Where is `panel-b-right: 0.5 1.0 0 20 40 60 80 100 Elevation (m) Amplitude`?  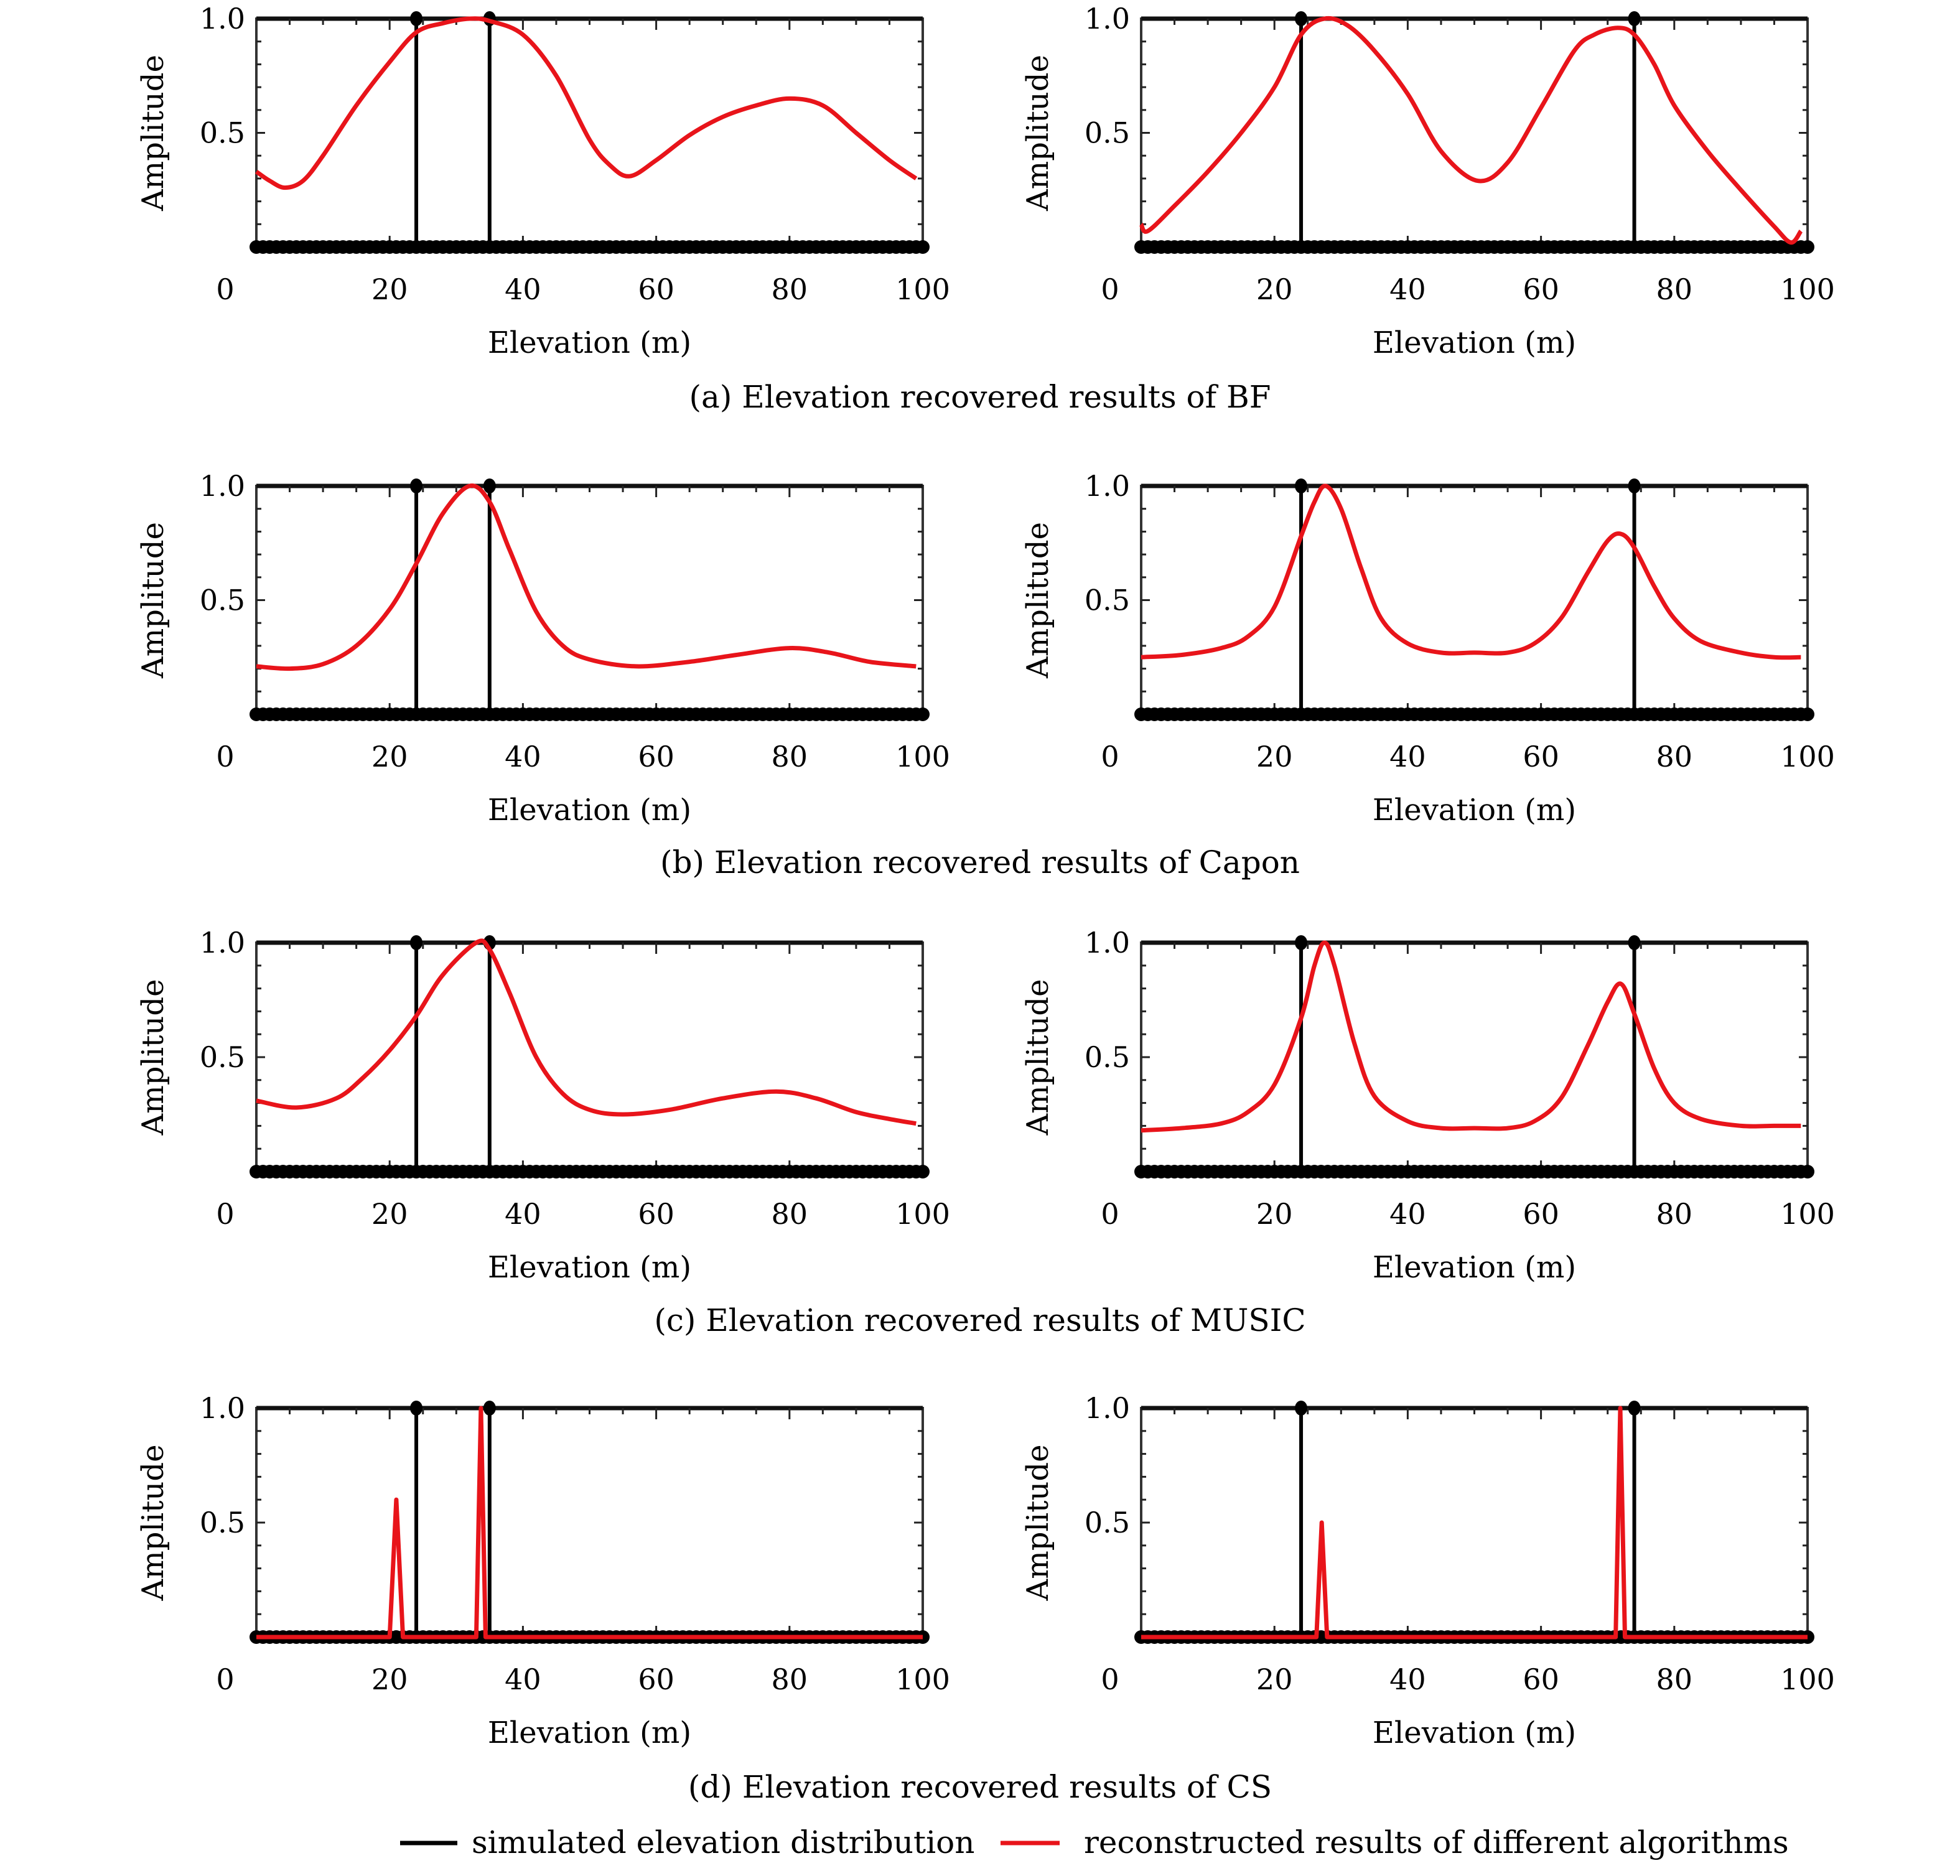
panel-b-right: 0.5 1.0 0 20 40 60 80 100 Elevation (m) Amplitude is located at coordinates (1427, 648).